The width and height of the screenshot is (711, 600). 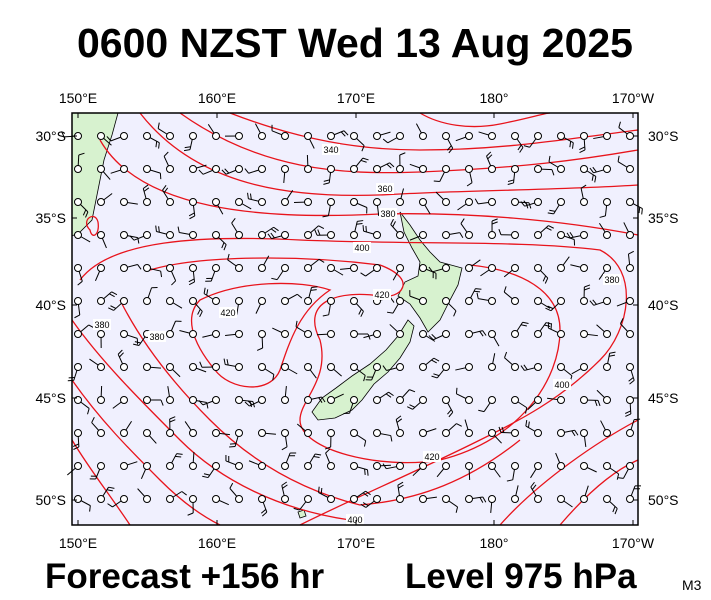 I want to click on lon-label-top: 150°E, so click(x=78, y=98).